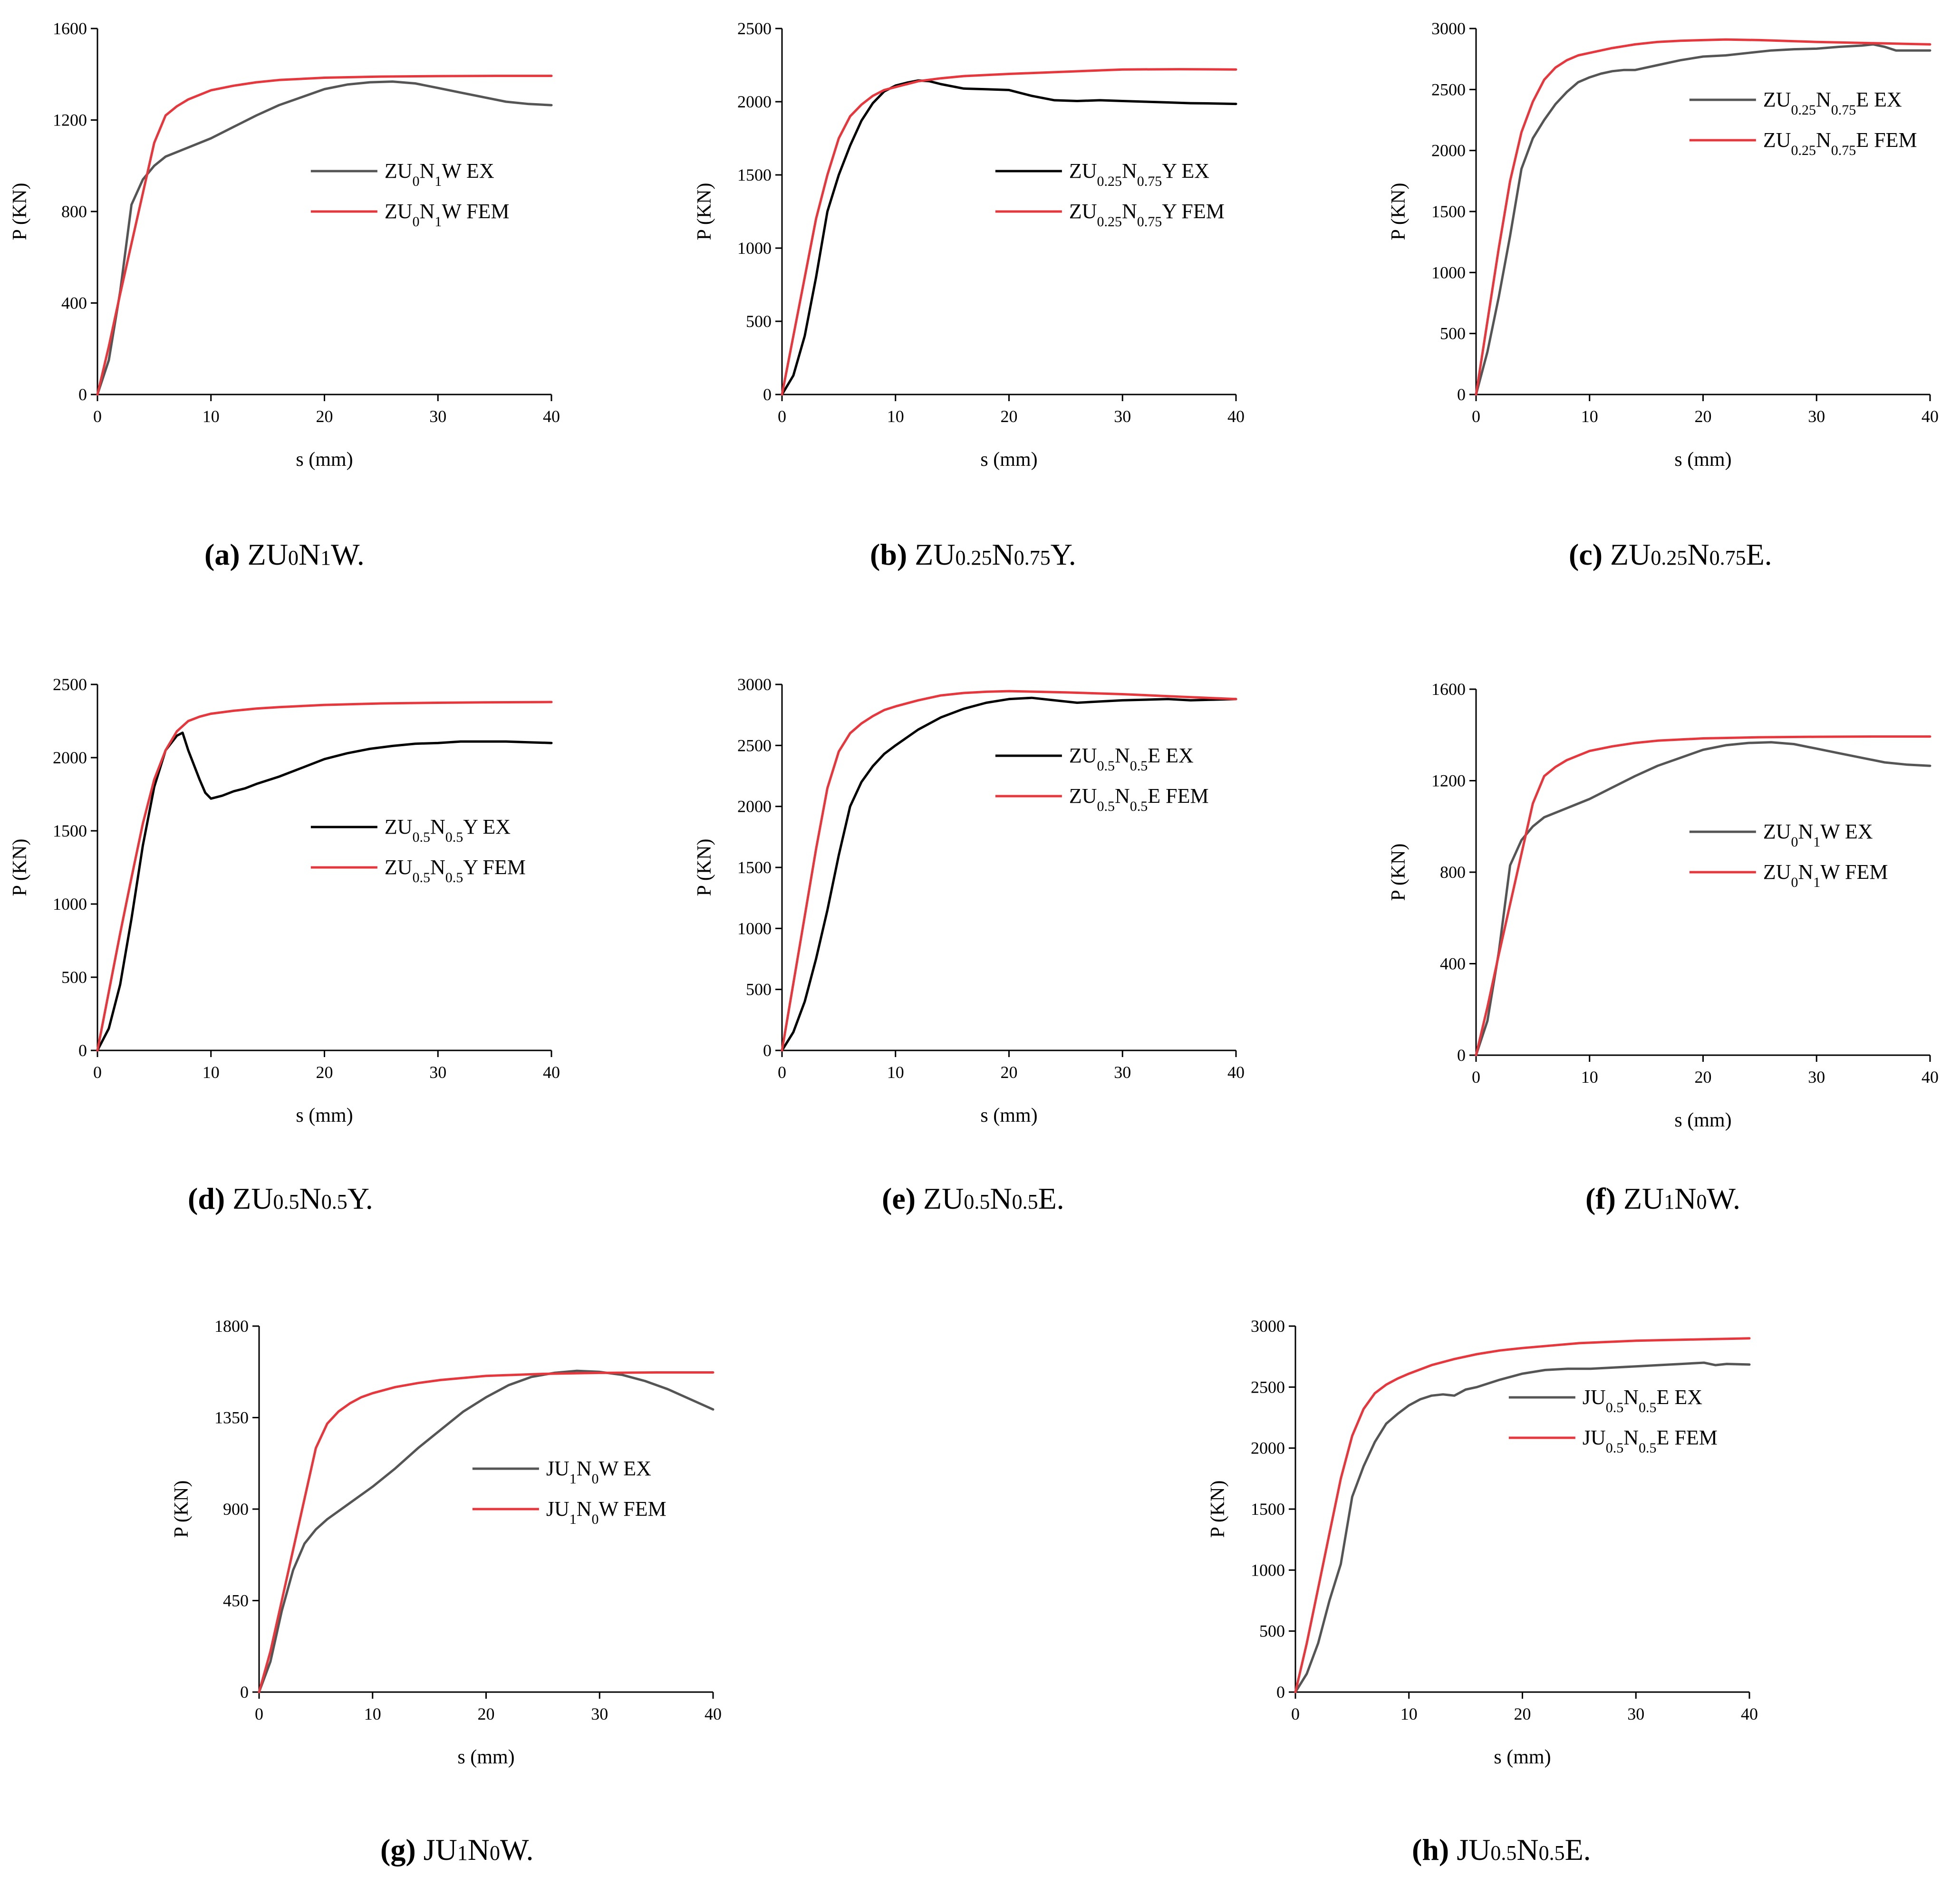 The image size is (1960, 1886). Describe the element at coordinates (889, 554) in the screenshot. I see `caption-letter: (b)` at that location.